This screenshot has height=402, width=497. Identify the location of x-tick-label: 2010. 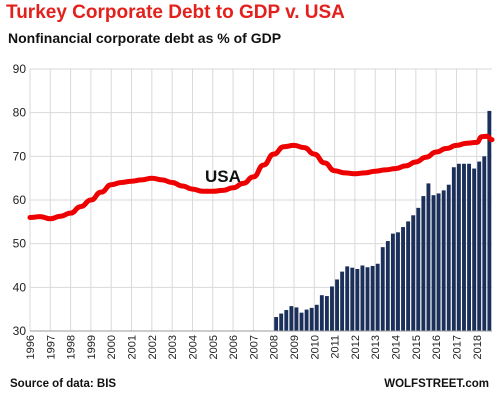
(315, 347).